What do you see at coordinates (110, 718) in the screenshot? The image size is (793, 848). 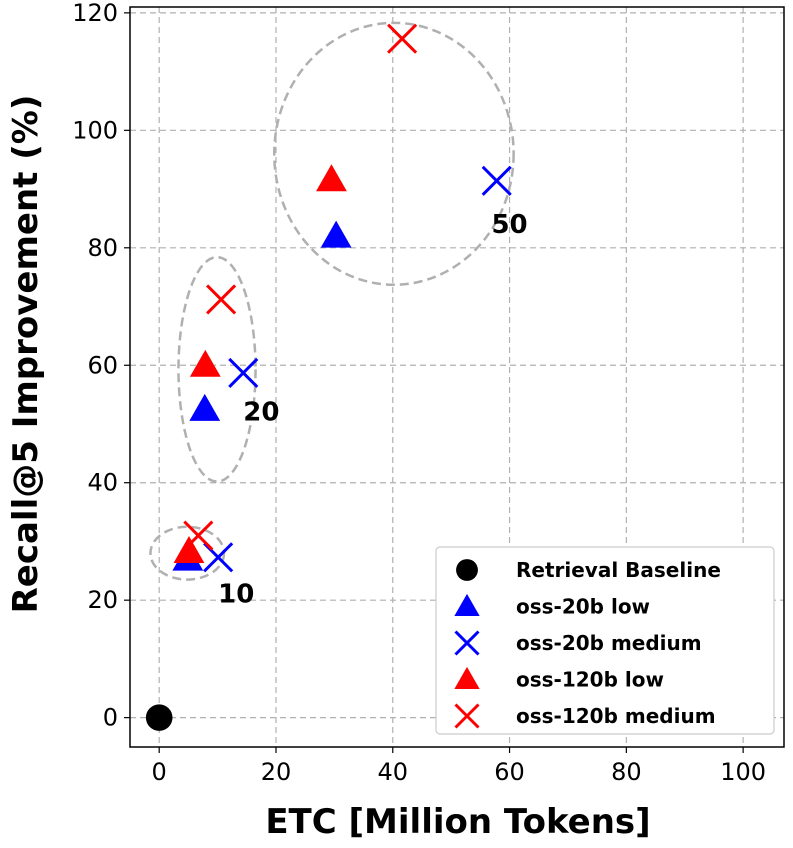 I see `y-tick-label: 0` at bounding box center [110, 718].